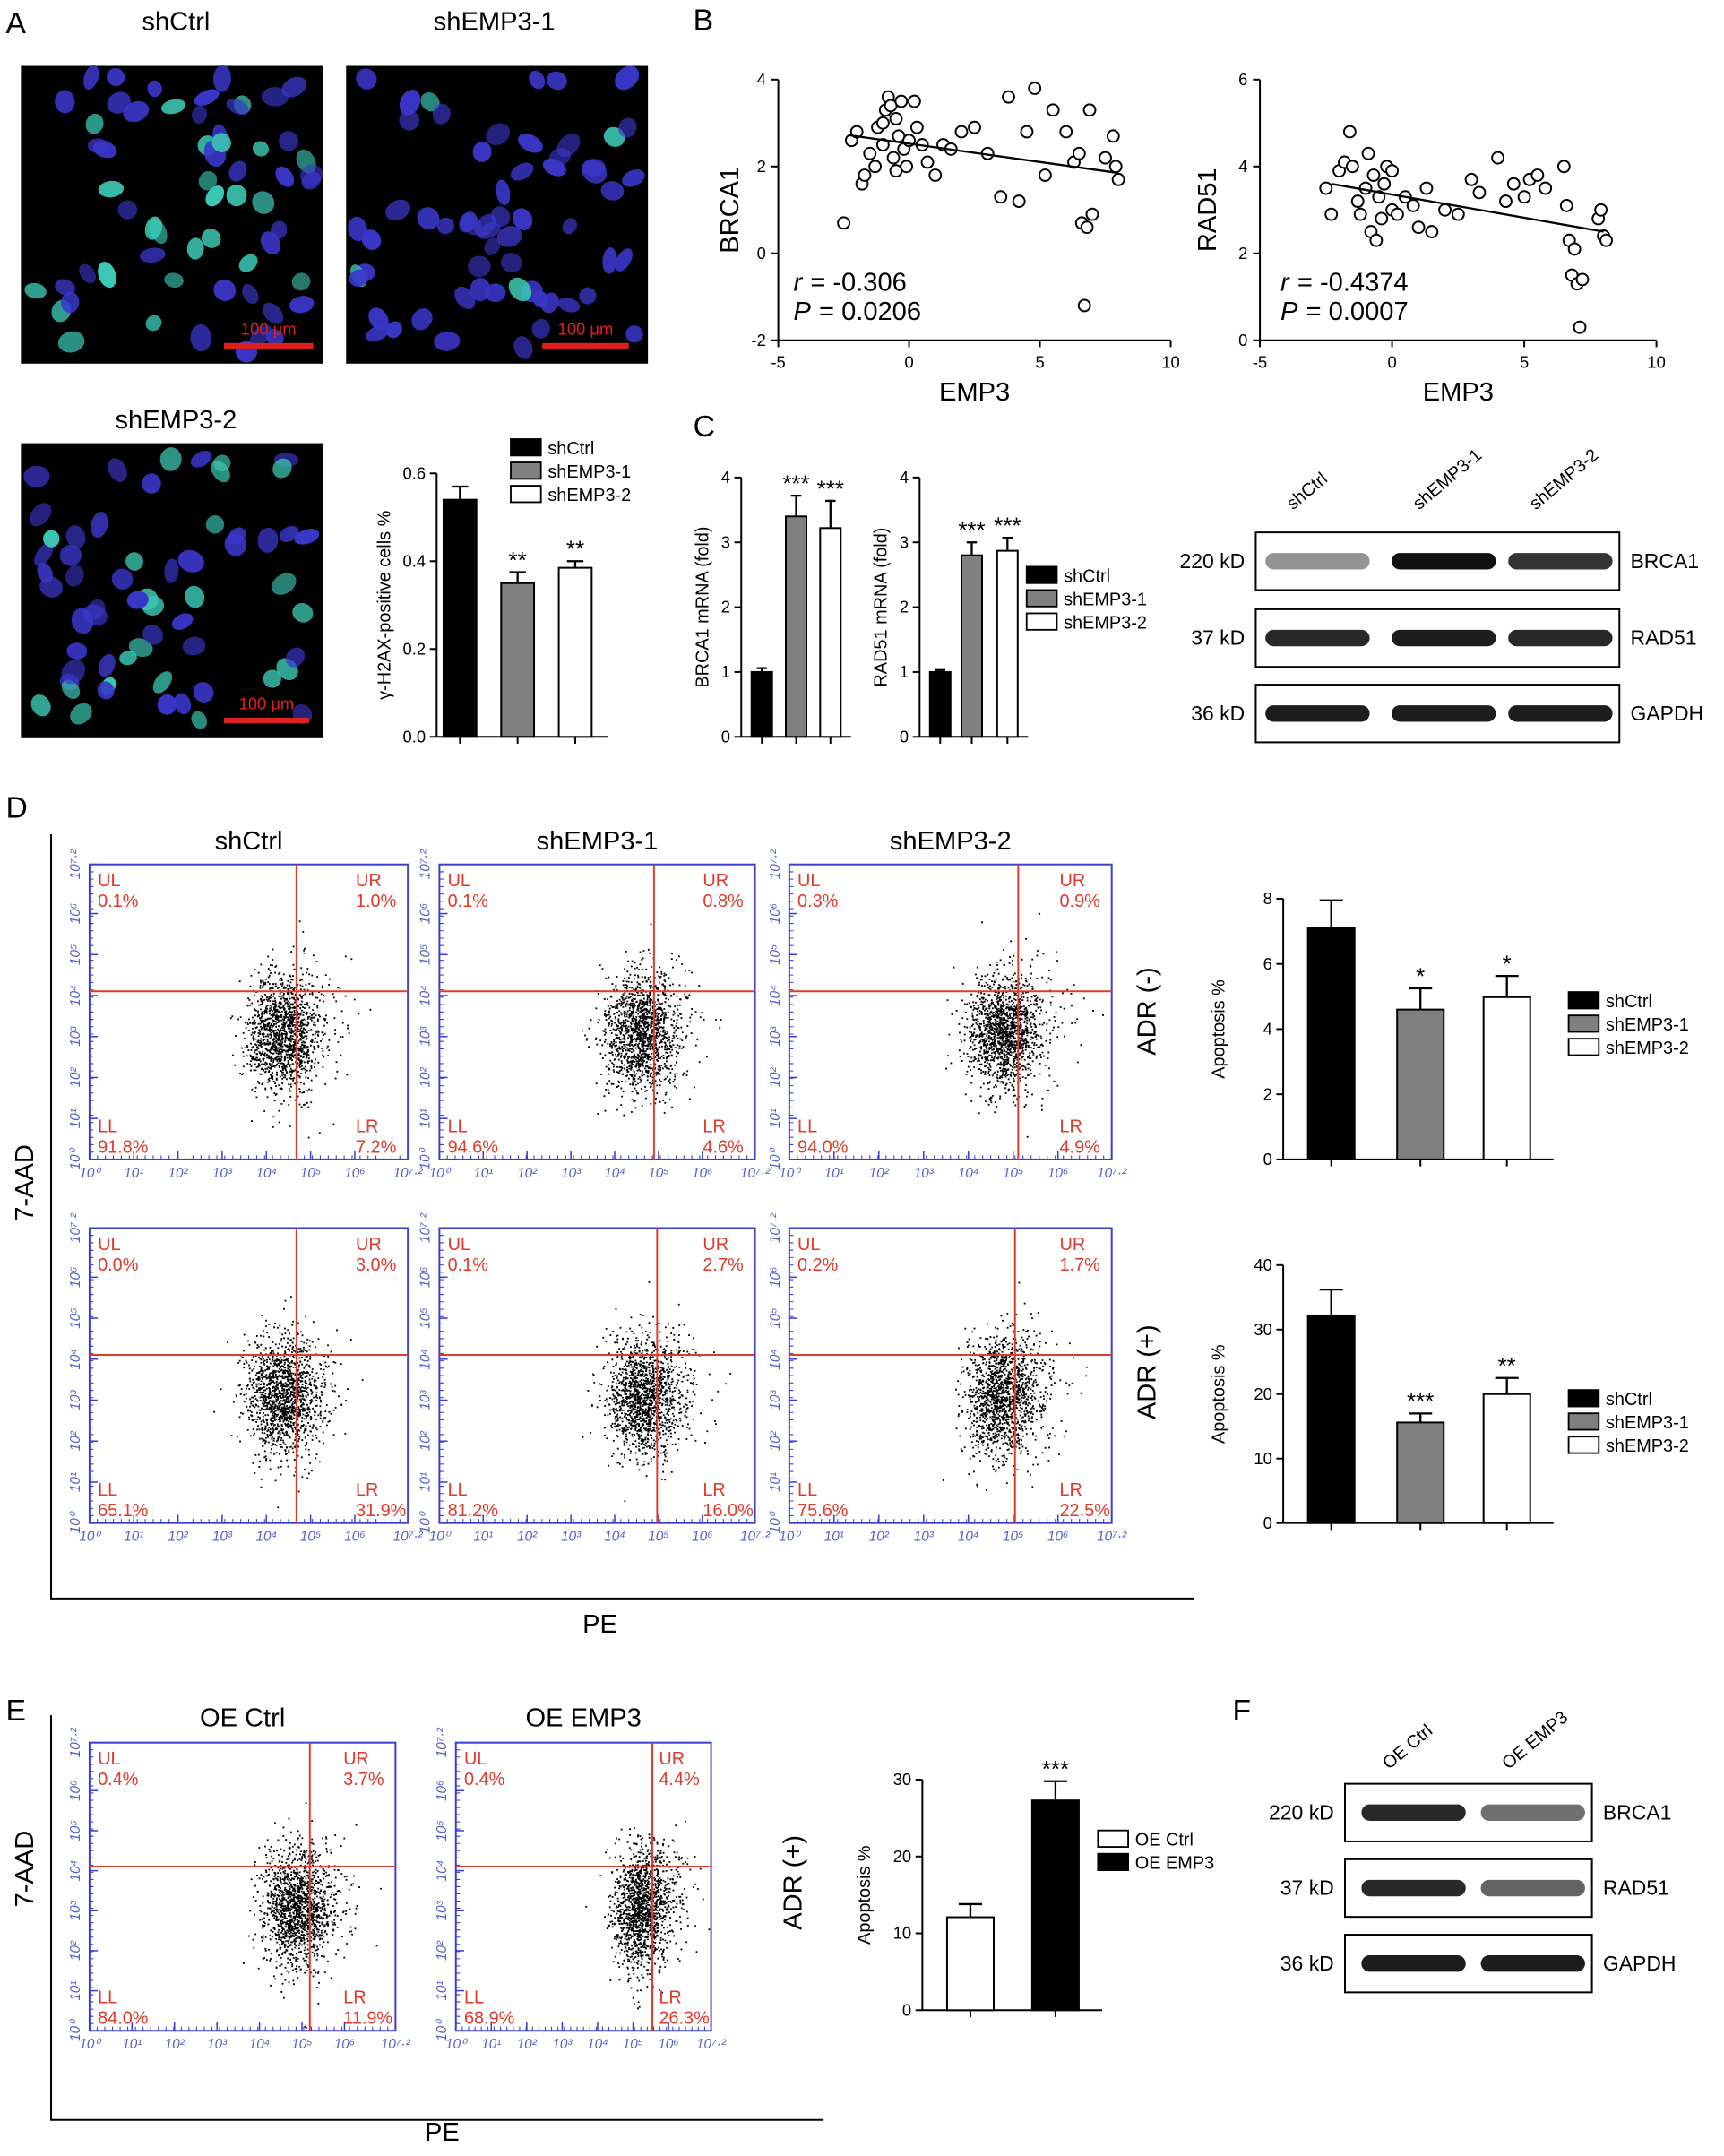 Image resolution: width=1724 pixels, height=2156 pixels. I want to click on error-bar, so click(1507, 1385).